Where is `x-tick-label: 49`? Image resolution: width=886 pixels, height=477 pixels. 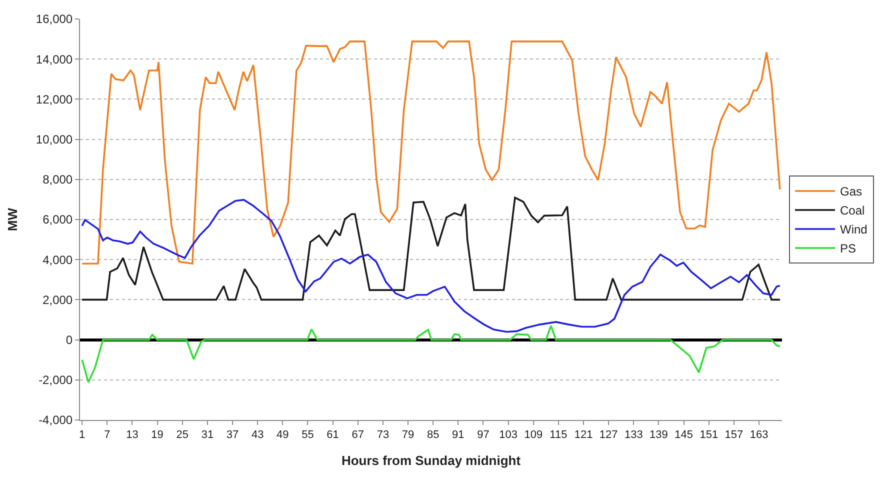
x-tick-label: 49 is located at coordinates (282, 435).